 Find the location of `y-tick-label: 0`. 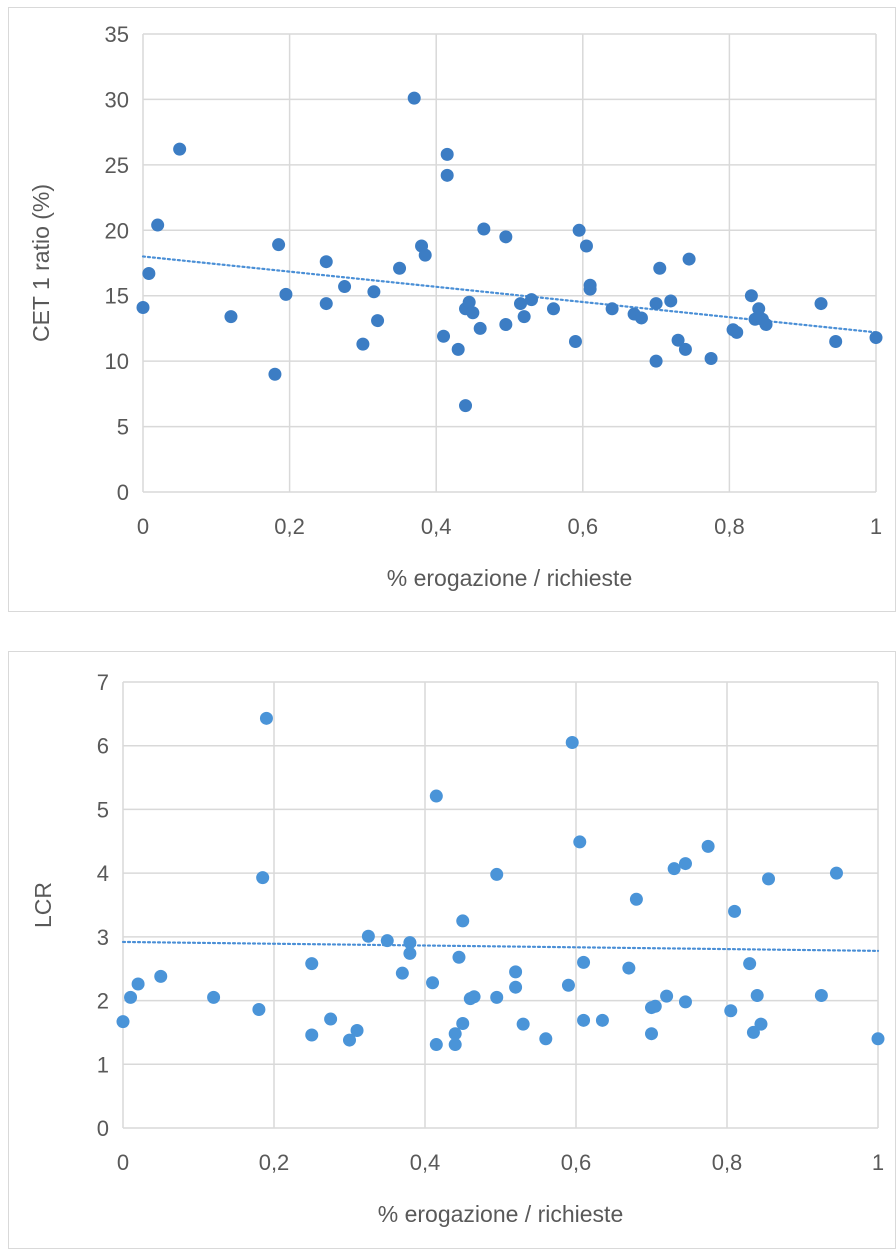

y-tick-label: 0 is located at coordinates (103, 1128).